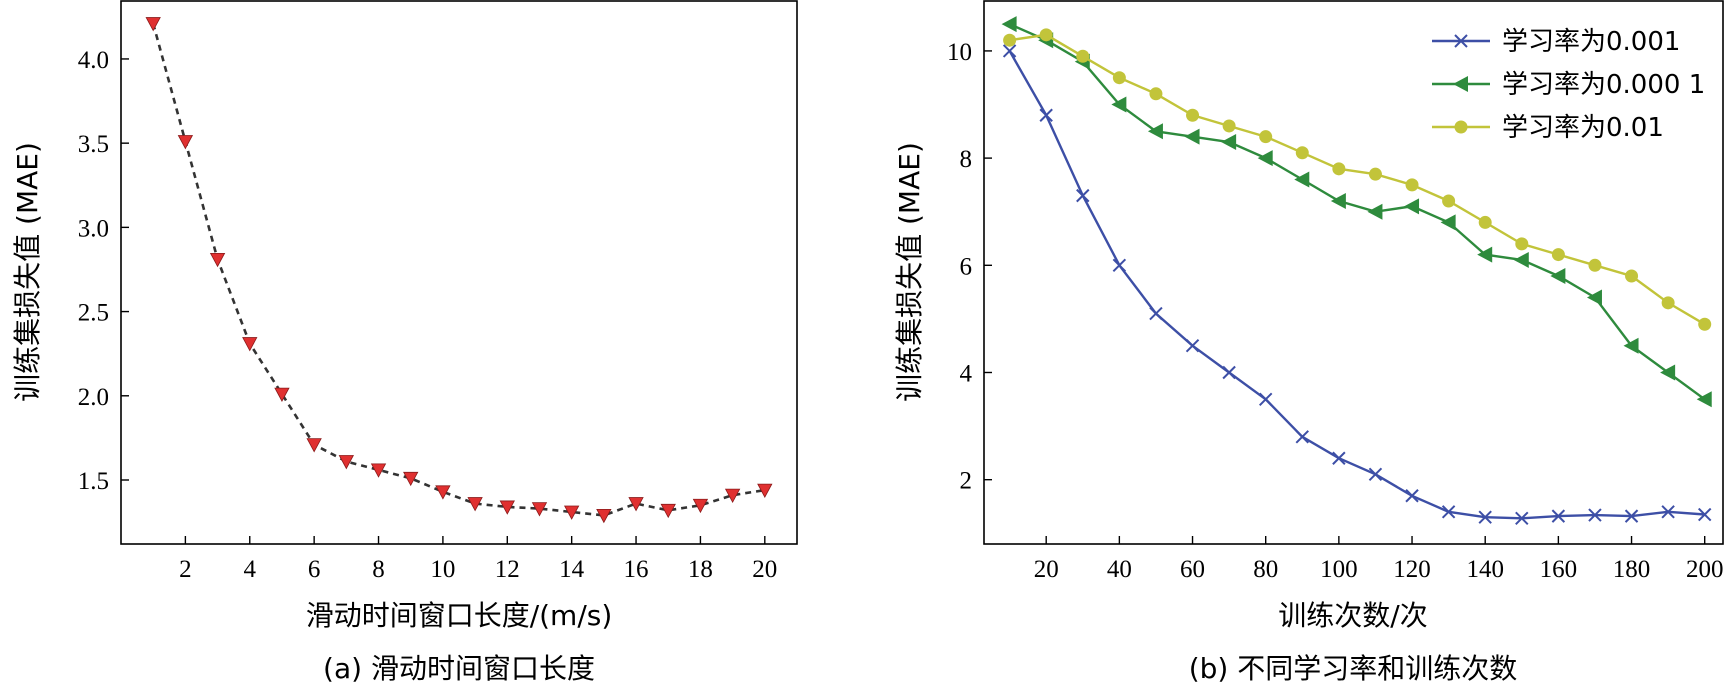 The width and height of the screenshot is (1732, 690). I want to click on x-tick-label: 140, so click(1485, 569).